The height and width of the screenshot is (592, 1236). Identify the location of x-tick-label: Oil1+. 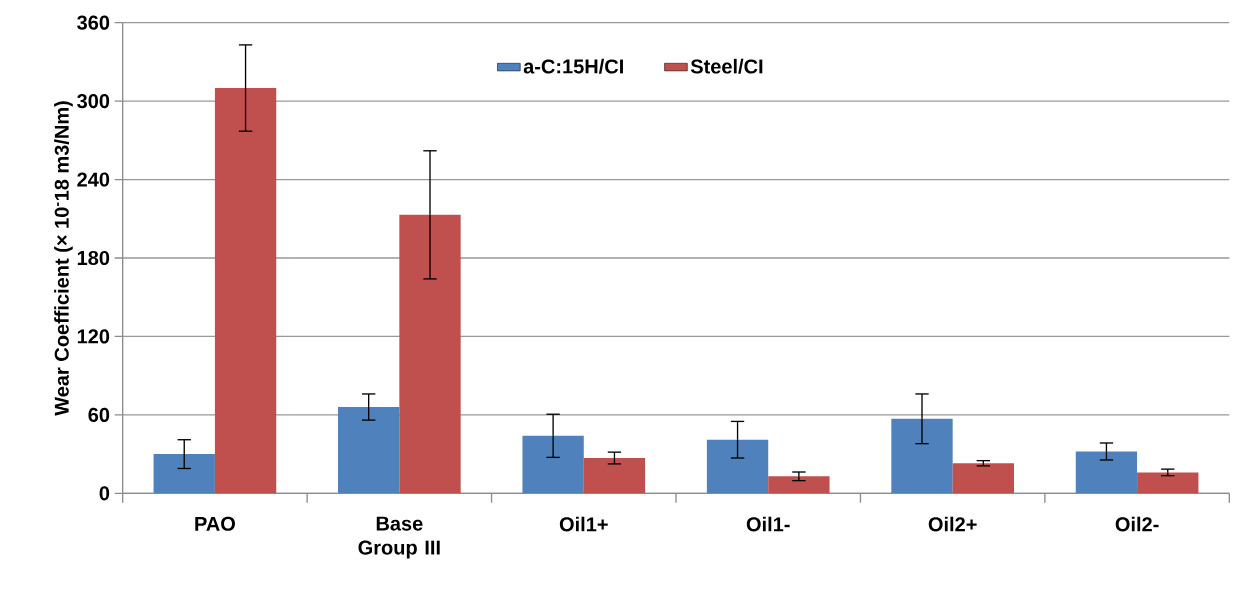
(583, 524).